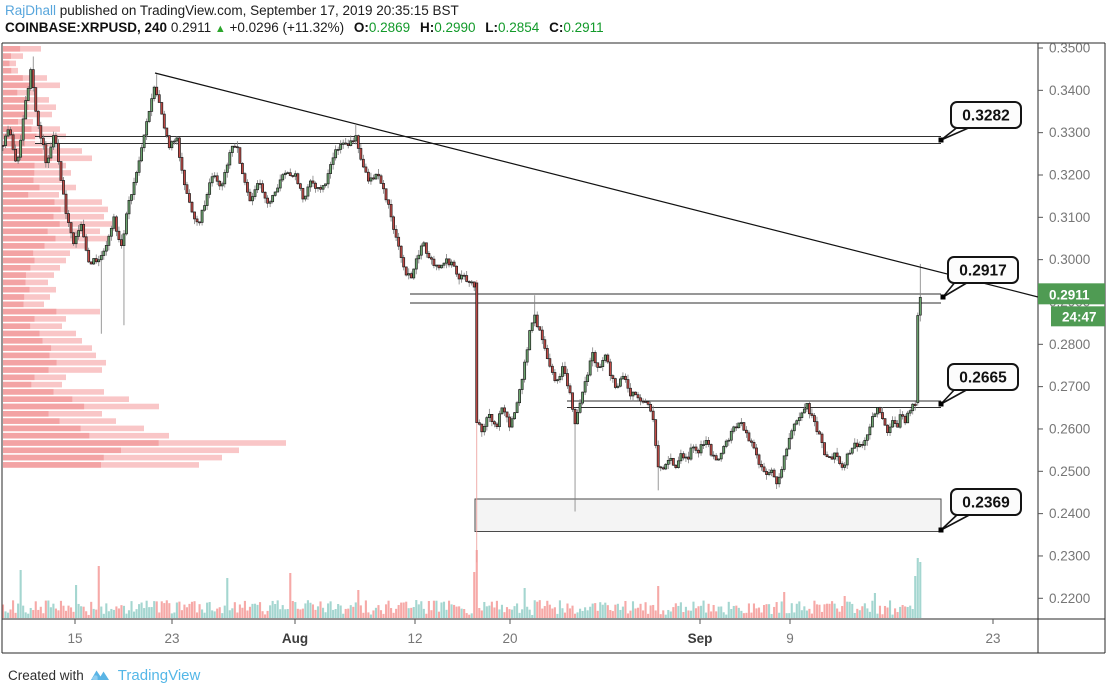  What do you see at coordinates (74, 638) in the screenshot?
I see `time-tick-label: 15` at bounding box center [74, 638].